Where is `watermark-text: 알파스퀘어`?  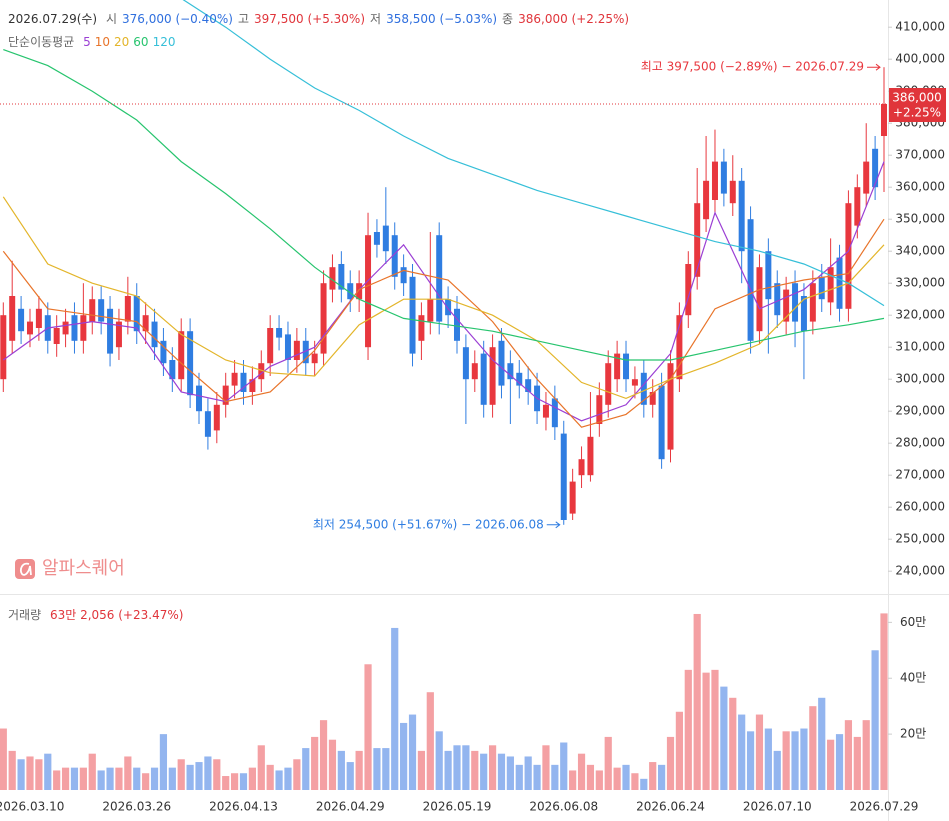
watermark-text: 알파스퀘어 is located at coordinates (83, 568).